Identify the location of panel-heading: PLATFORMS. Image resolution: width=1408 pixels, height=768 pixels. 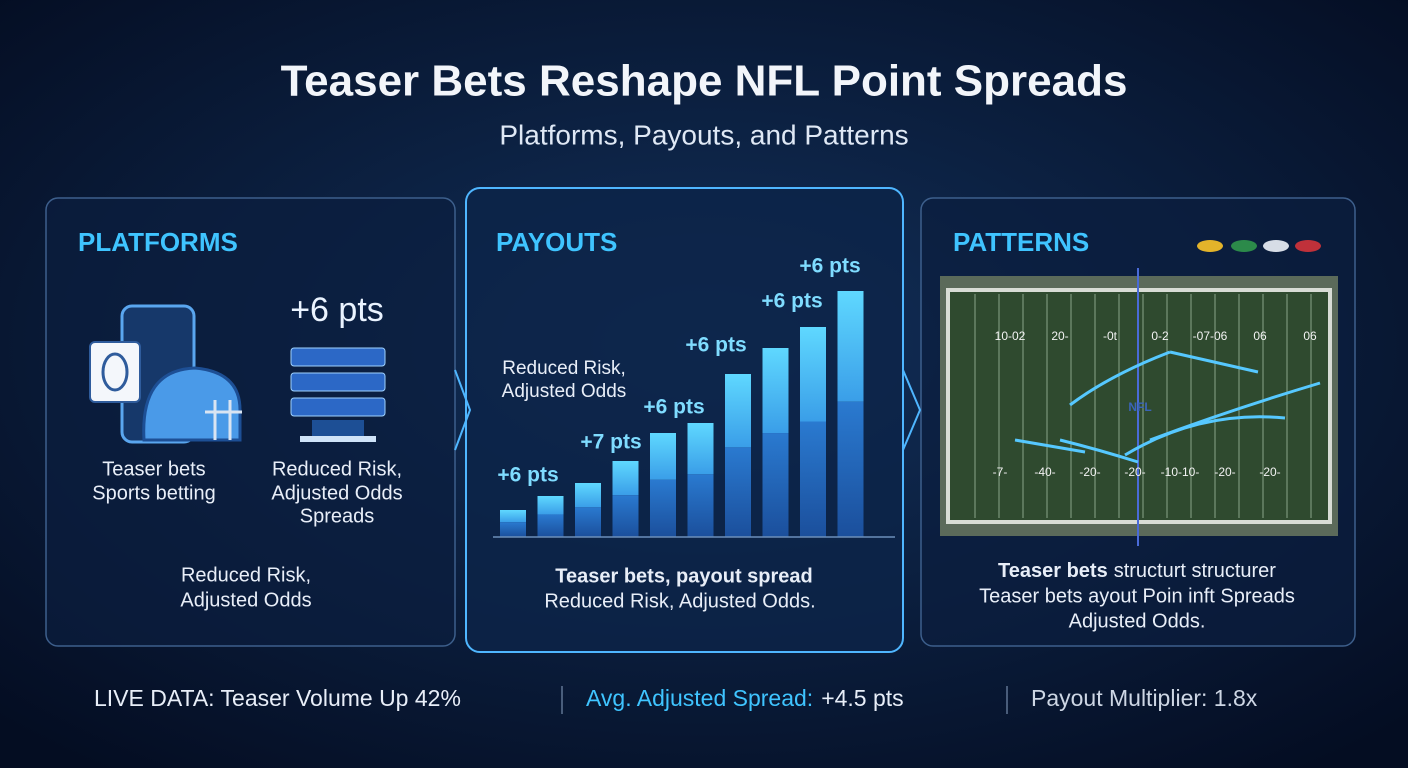
(158, 242).